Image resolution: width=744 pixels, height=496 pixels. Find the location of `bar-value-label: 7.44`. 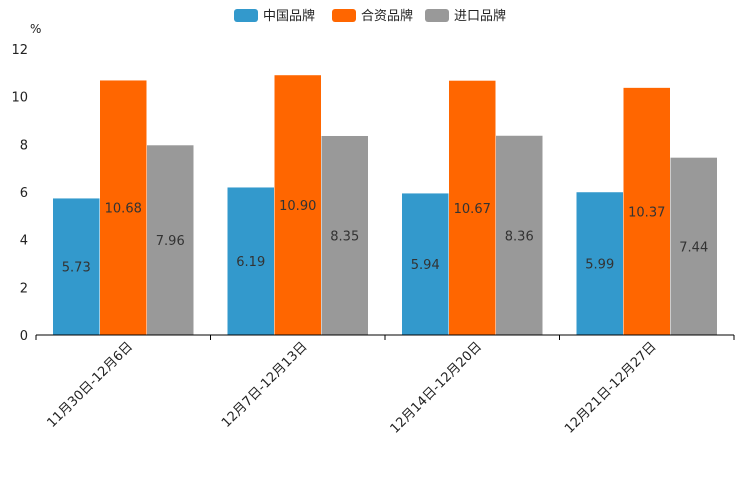

bar-value-label: 7.44 is located at coordinates (693, 247).